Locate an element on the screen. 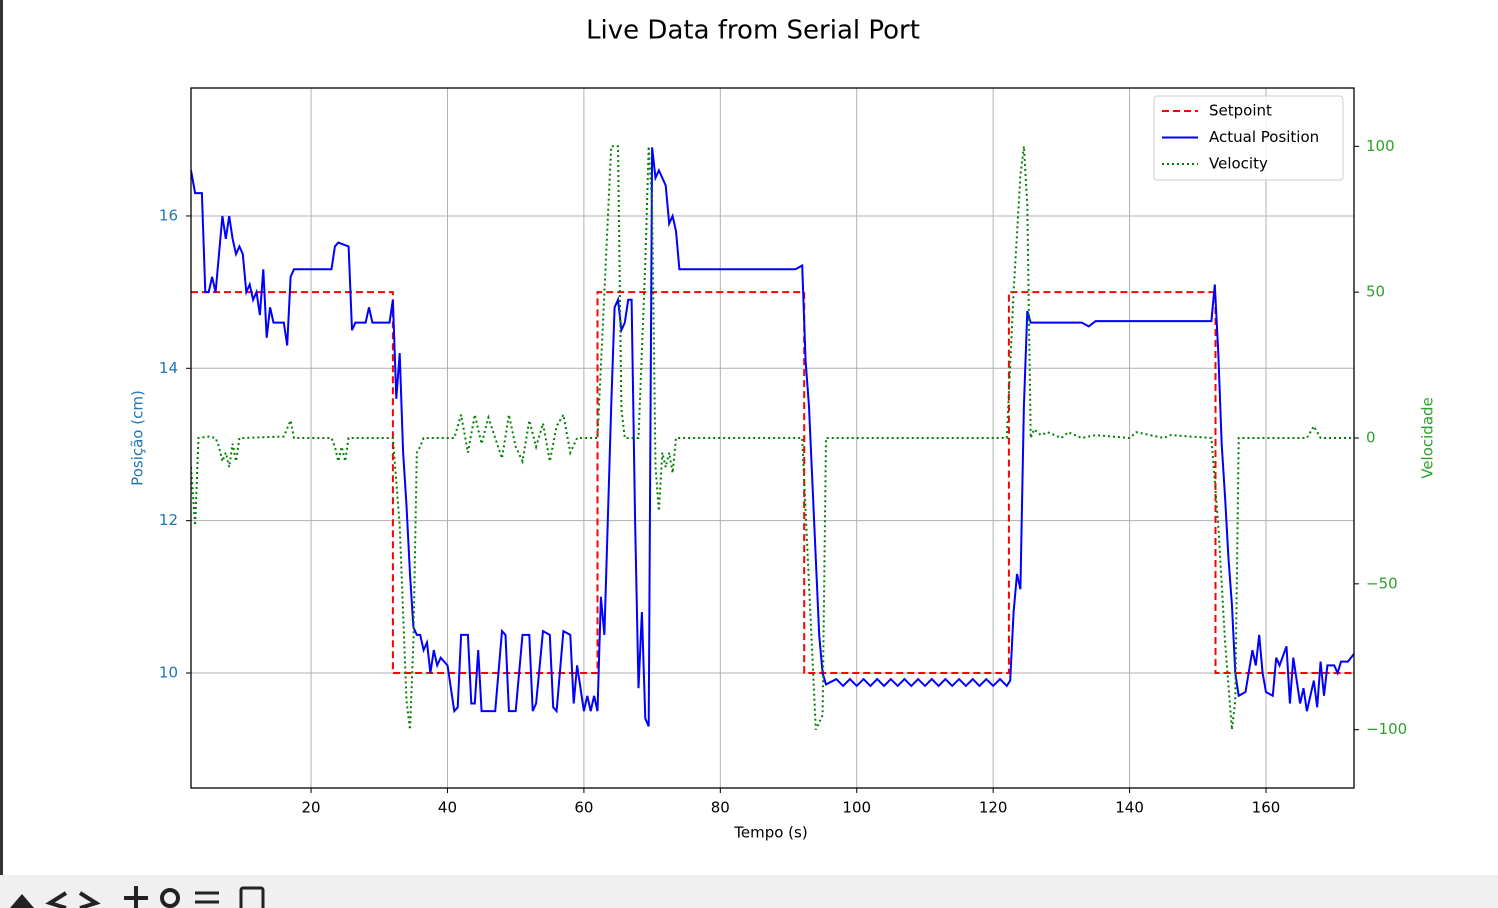 Image resolution: width=1498 pixels, height=908 pixels. y-tick-label: 14 is located at coordinates (168, 368).